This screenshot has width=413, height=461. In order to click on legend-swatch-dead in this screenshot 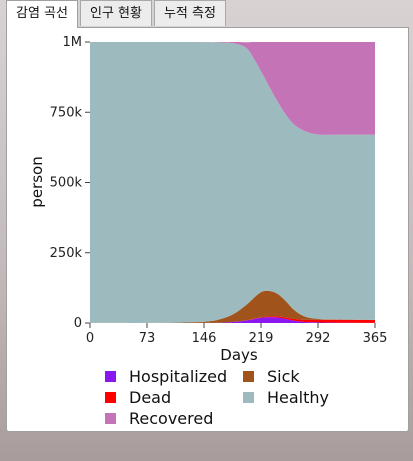, I will do `click(110, 397)`.